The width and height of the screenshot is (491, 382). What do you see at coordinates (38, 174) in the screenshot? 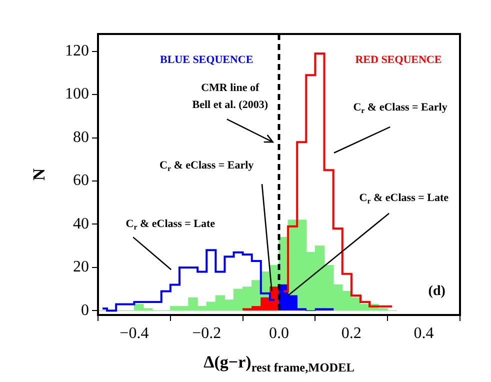
I see `y-axis-title: N` at bounding box center [38, 174].